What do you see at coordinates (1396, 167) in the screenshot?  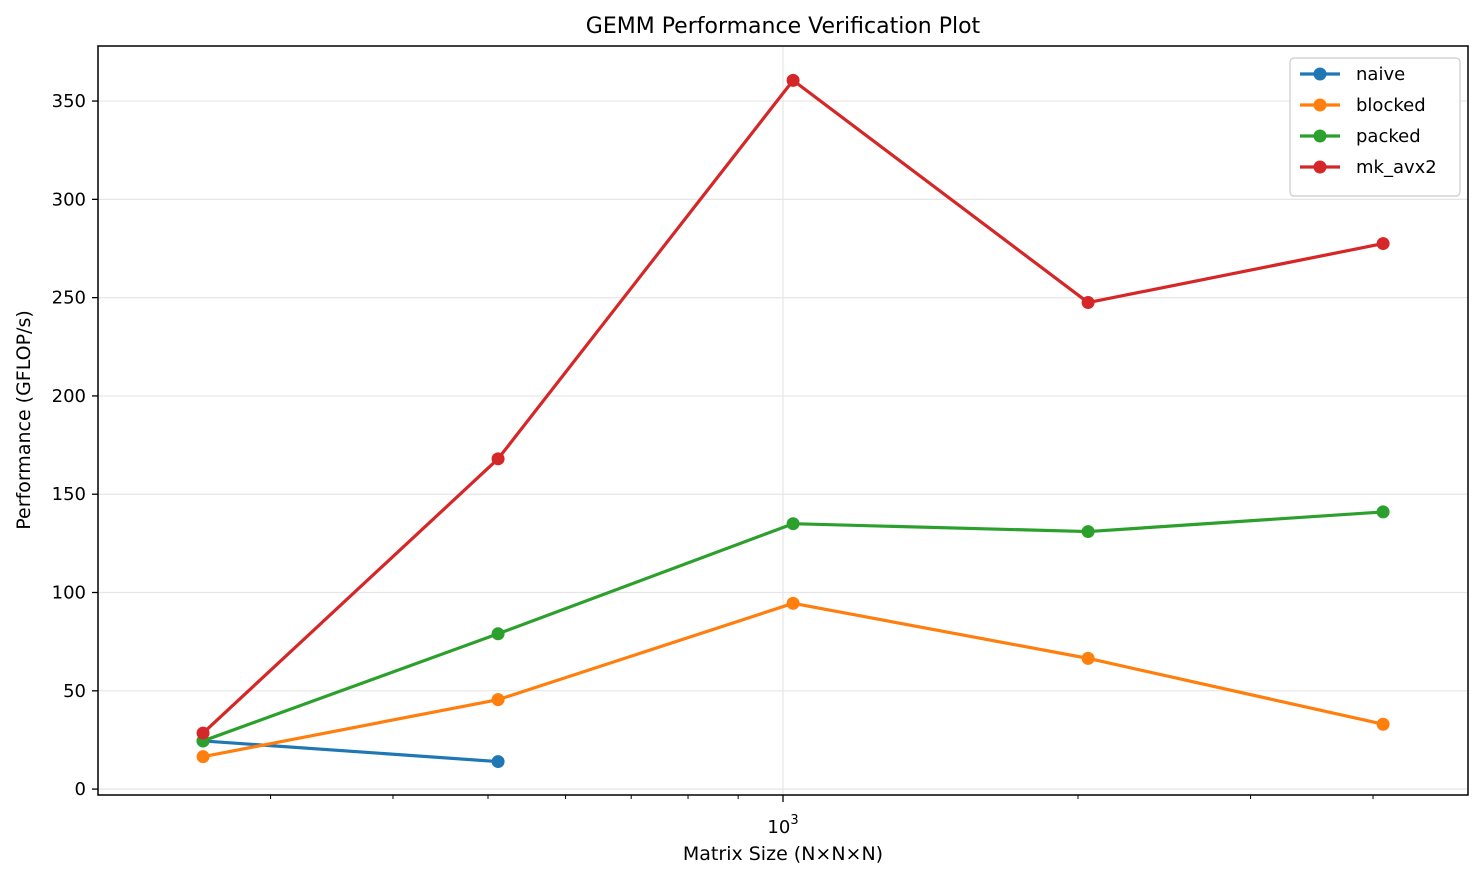 I see `legend-label: mk_avx2` at bounding box center [1396, 167].